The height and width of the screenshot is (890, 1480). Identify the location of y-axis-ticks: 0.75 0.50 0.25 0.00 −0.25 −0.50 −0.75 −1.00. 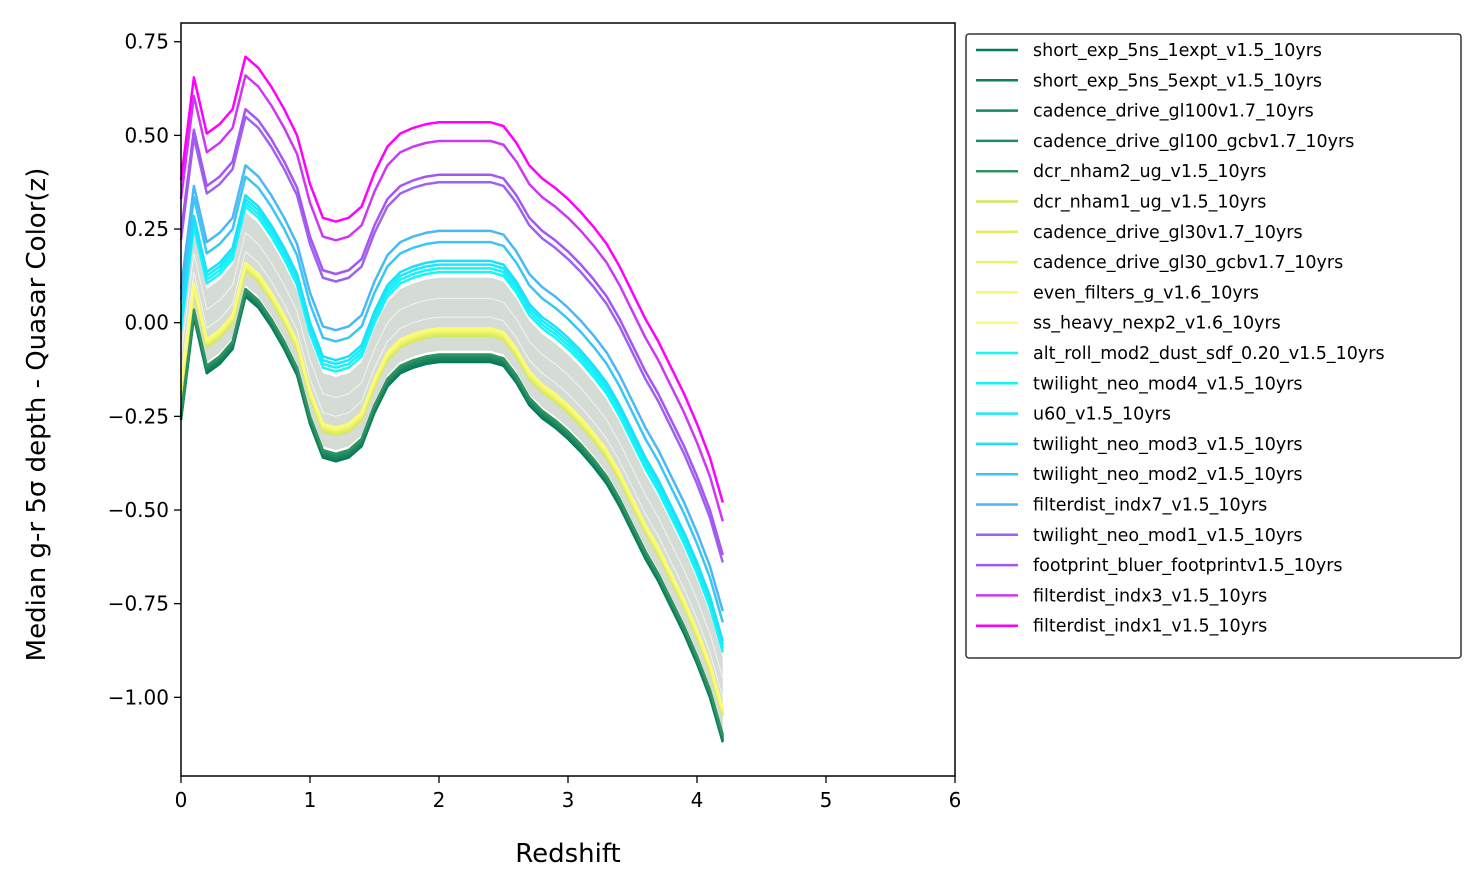
(144, 369).